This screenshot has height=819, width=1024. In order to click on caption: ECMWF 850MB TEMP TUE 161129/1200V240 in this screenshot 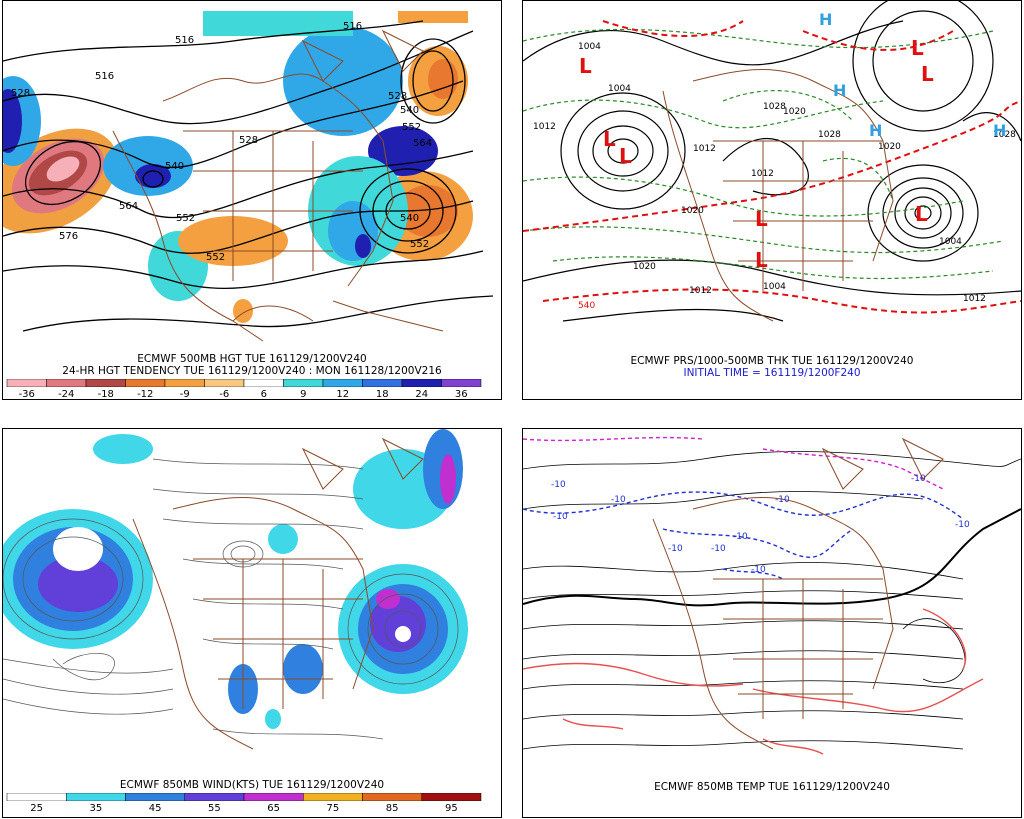, I will do `click(772, 787)`.